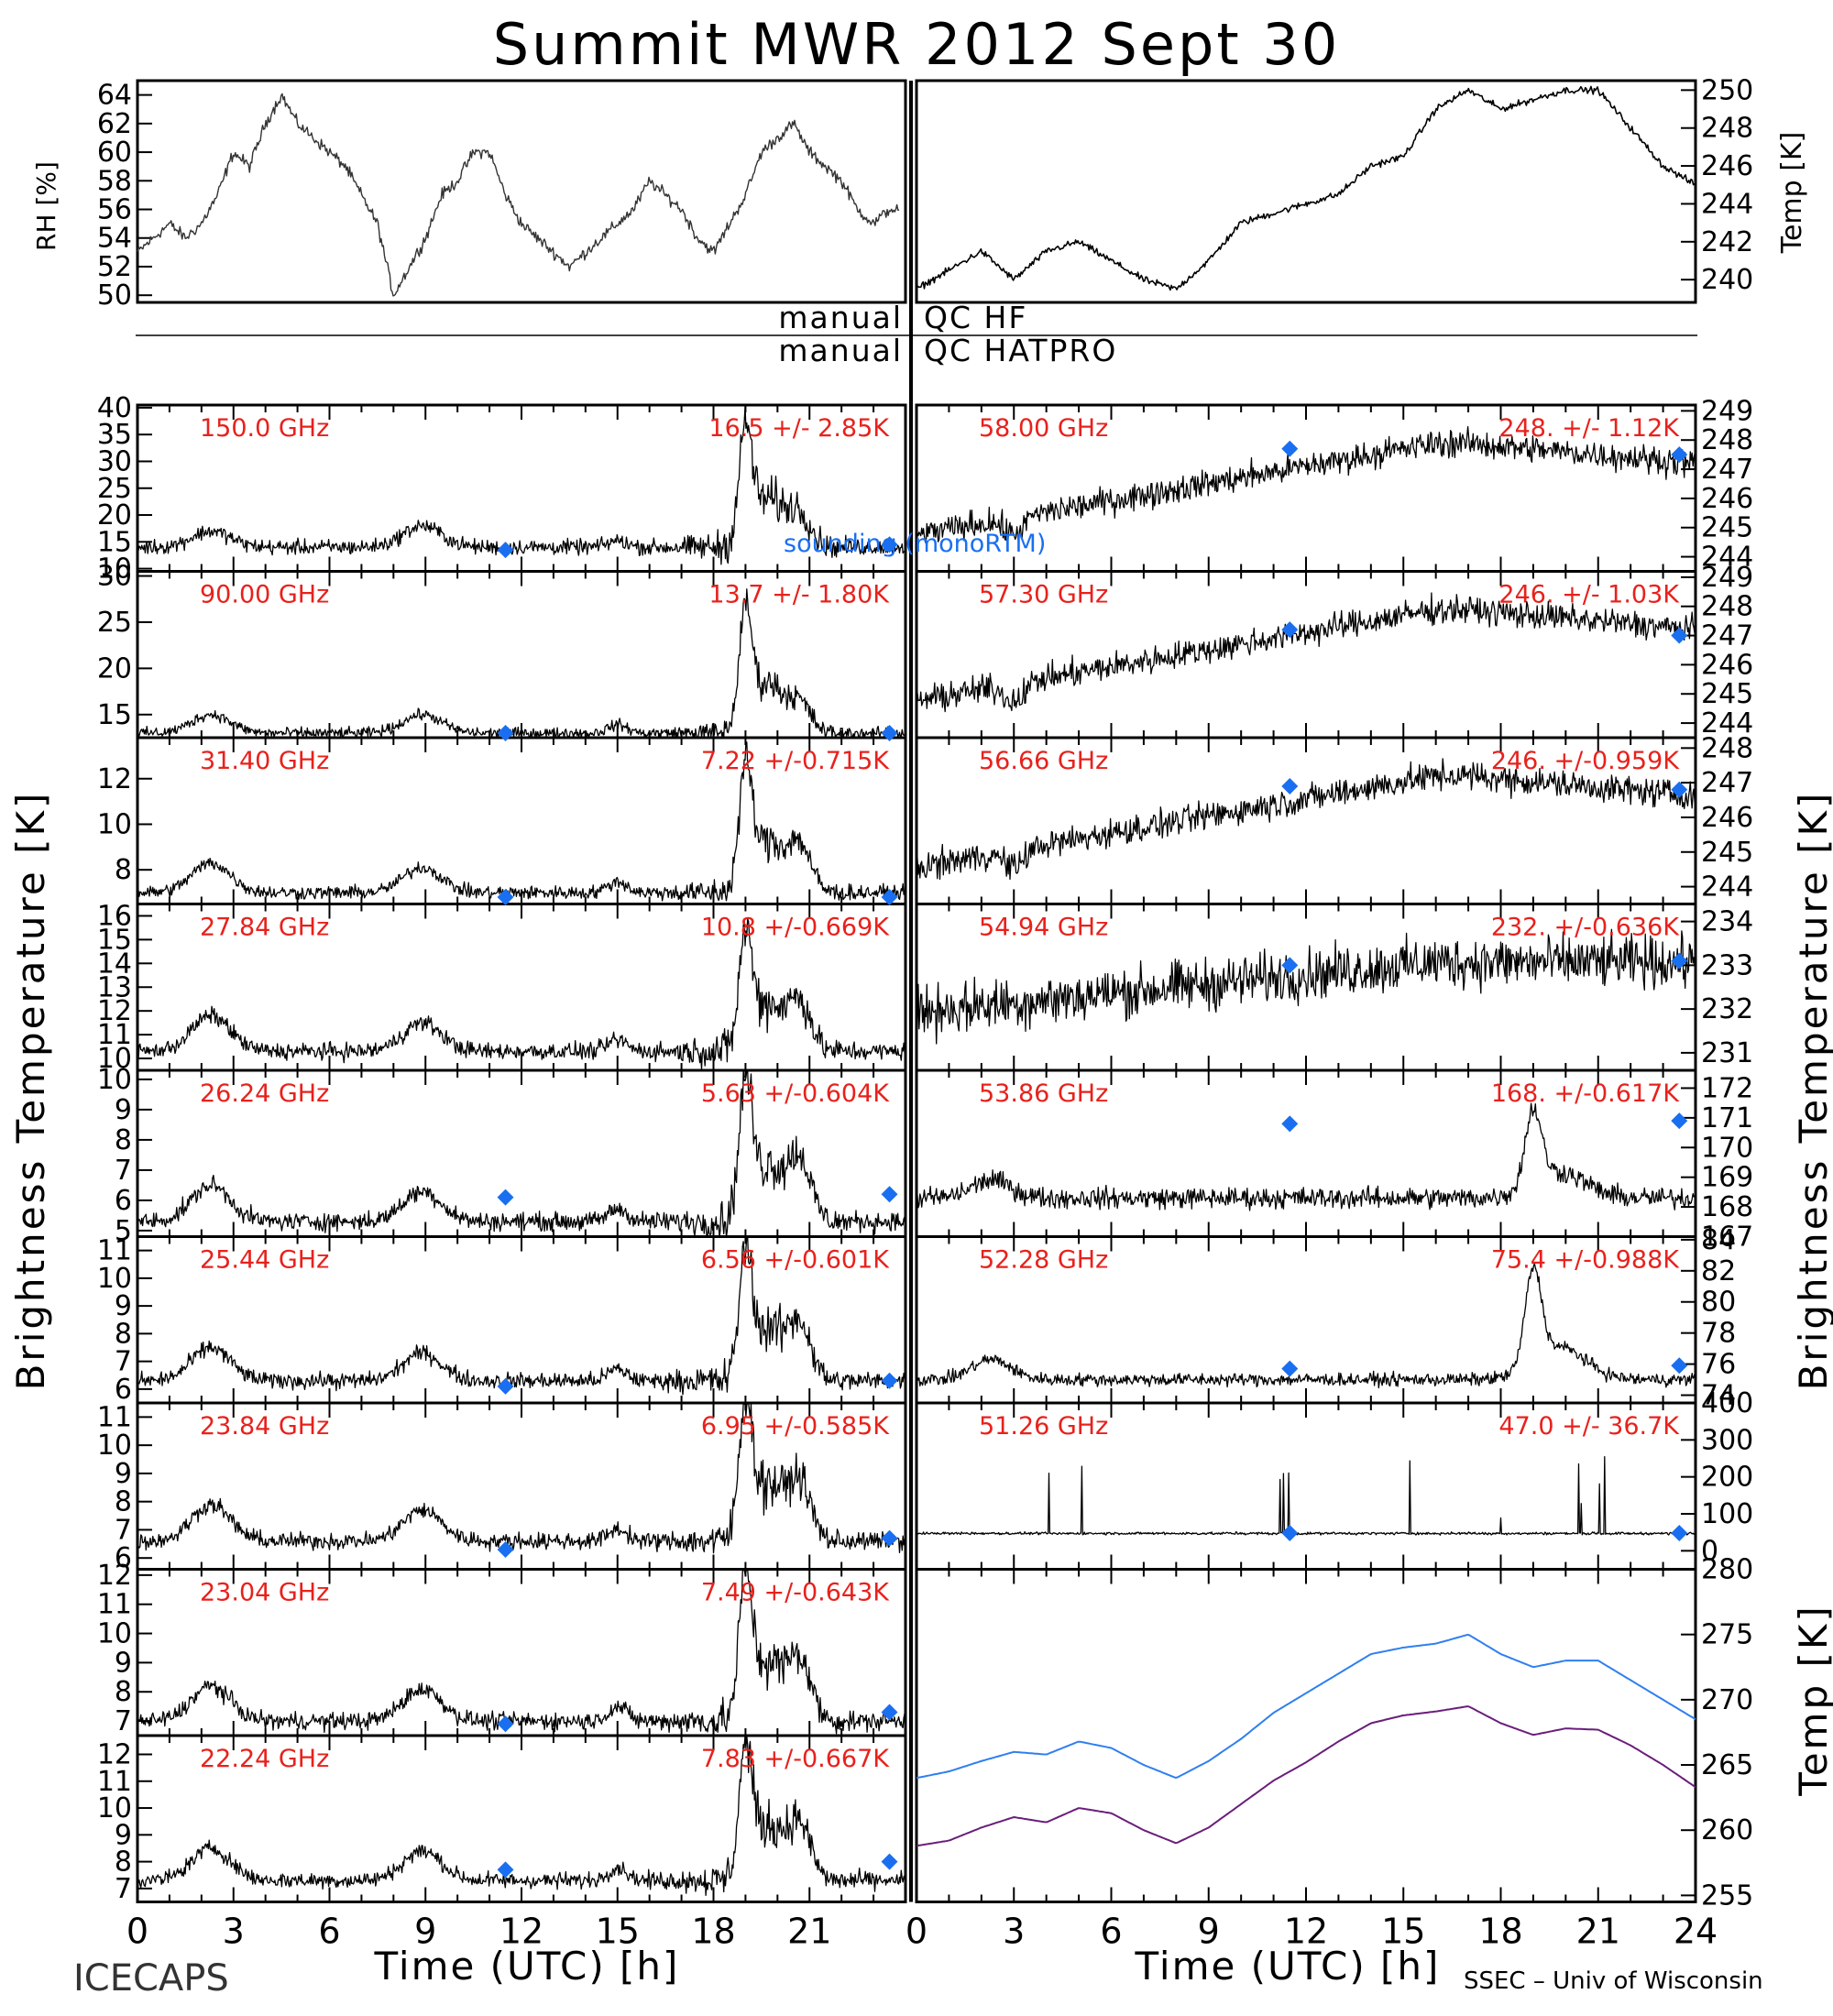  Describe the element at coordinates (916, 334) in the screenshot. I see `qc-block: manual QC HF manual QC HATPRO` at that location.